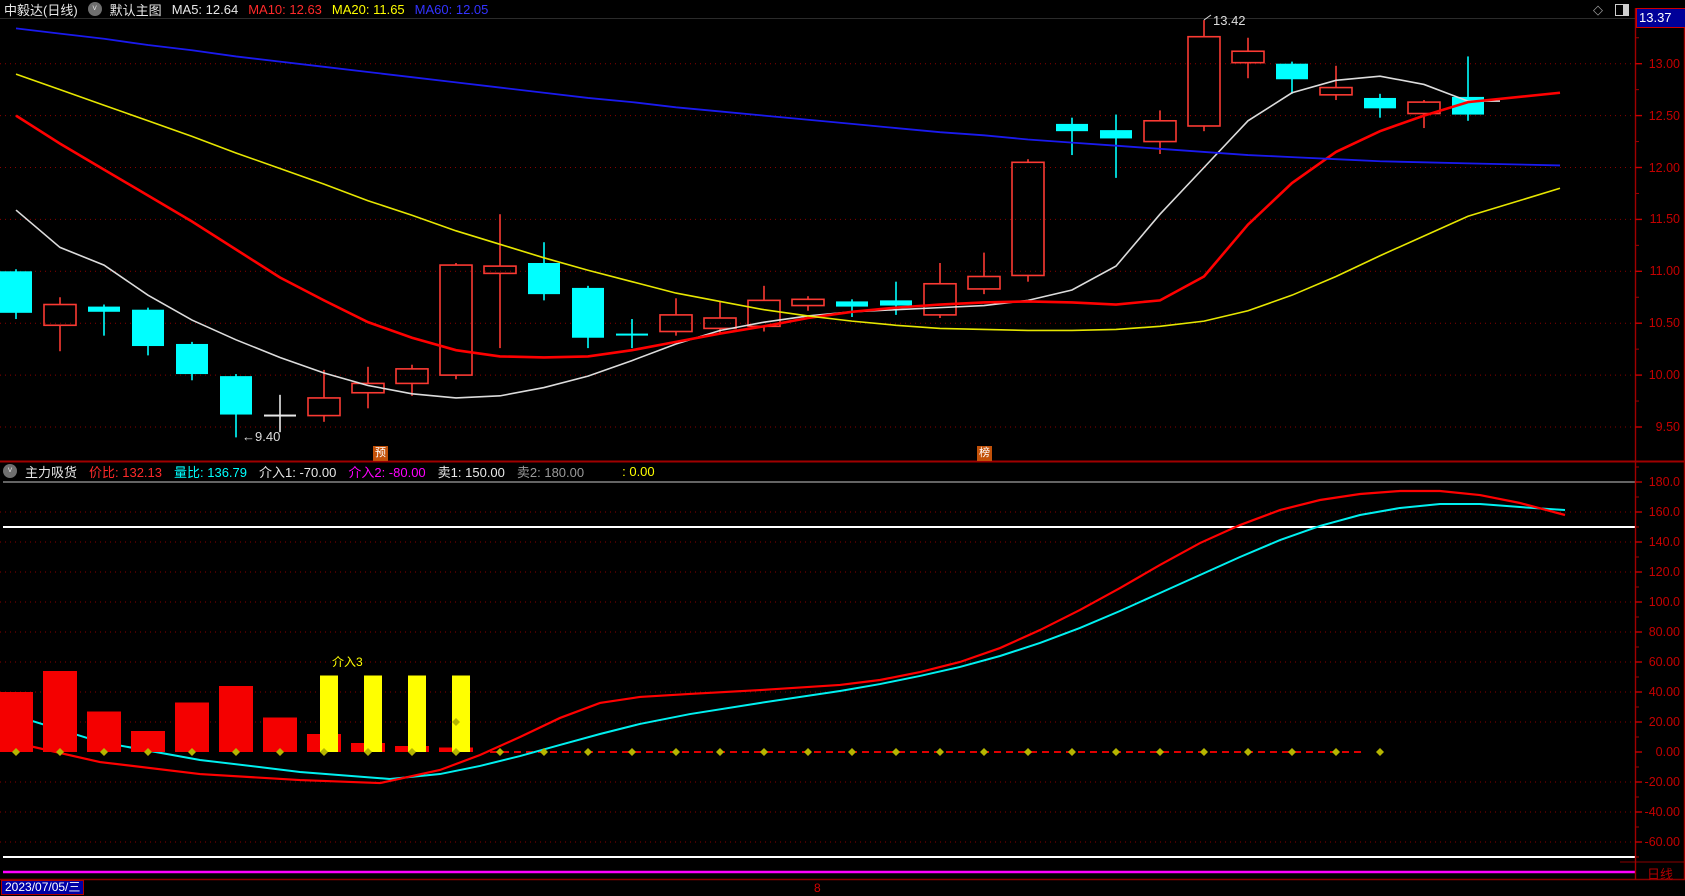 The image size is (1685, 896). Describe the element at coordinates (550, 472) in the screenshot. I see `indicator-value-label: 卖2: 180.00` at that location.